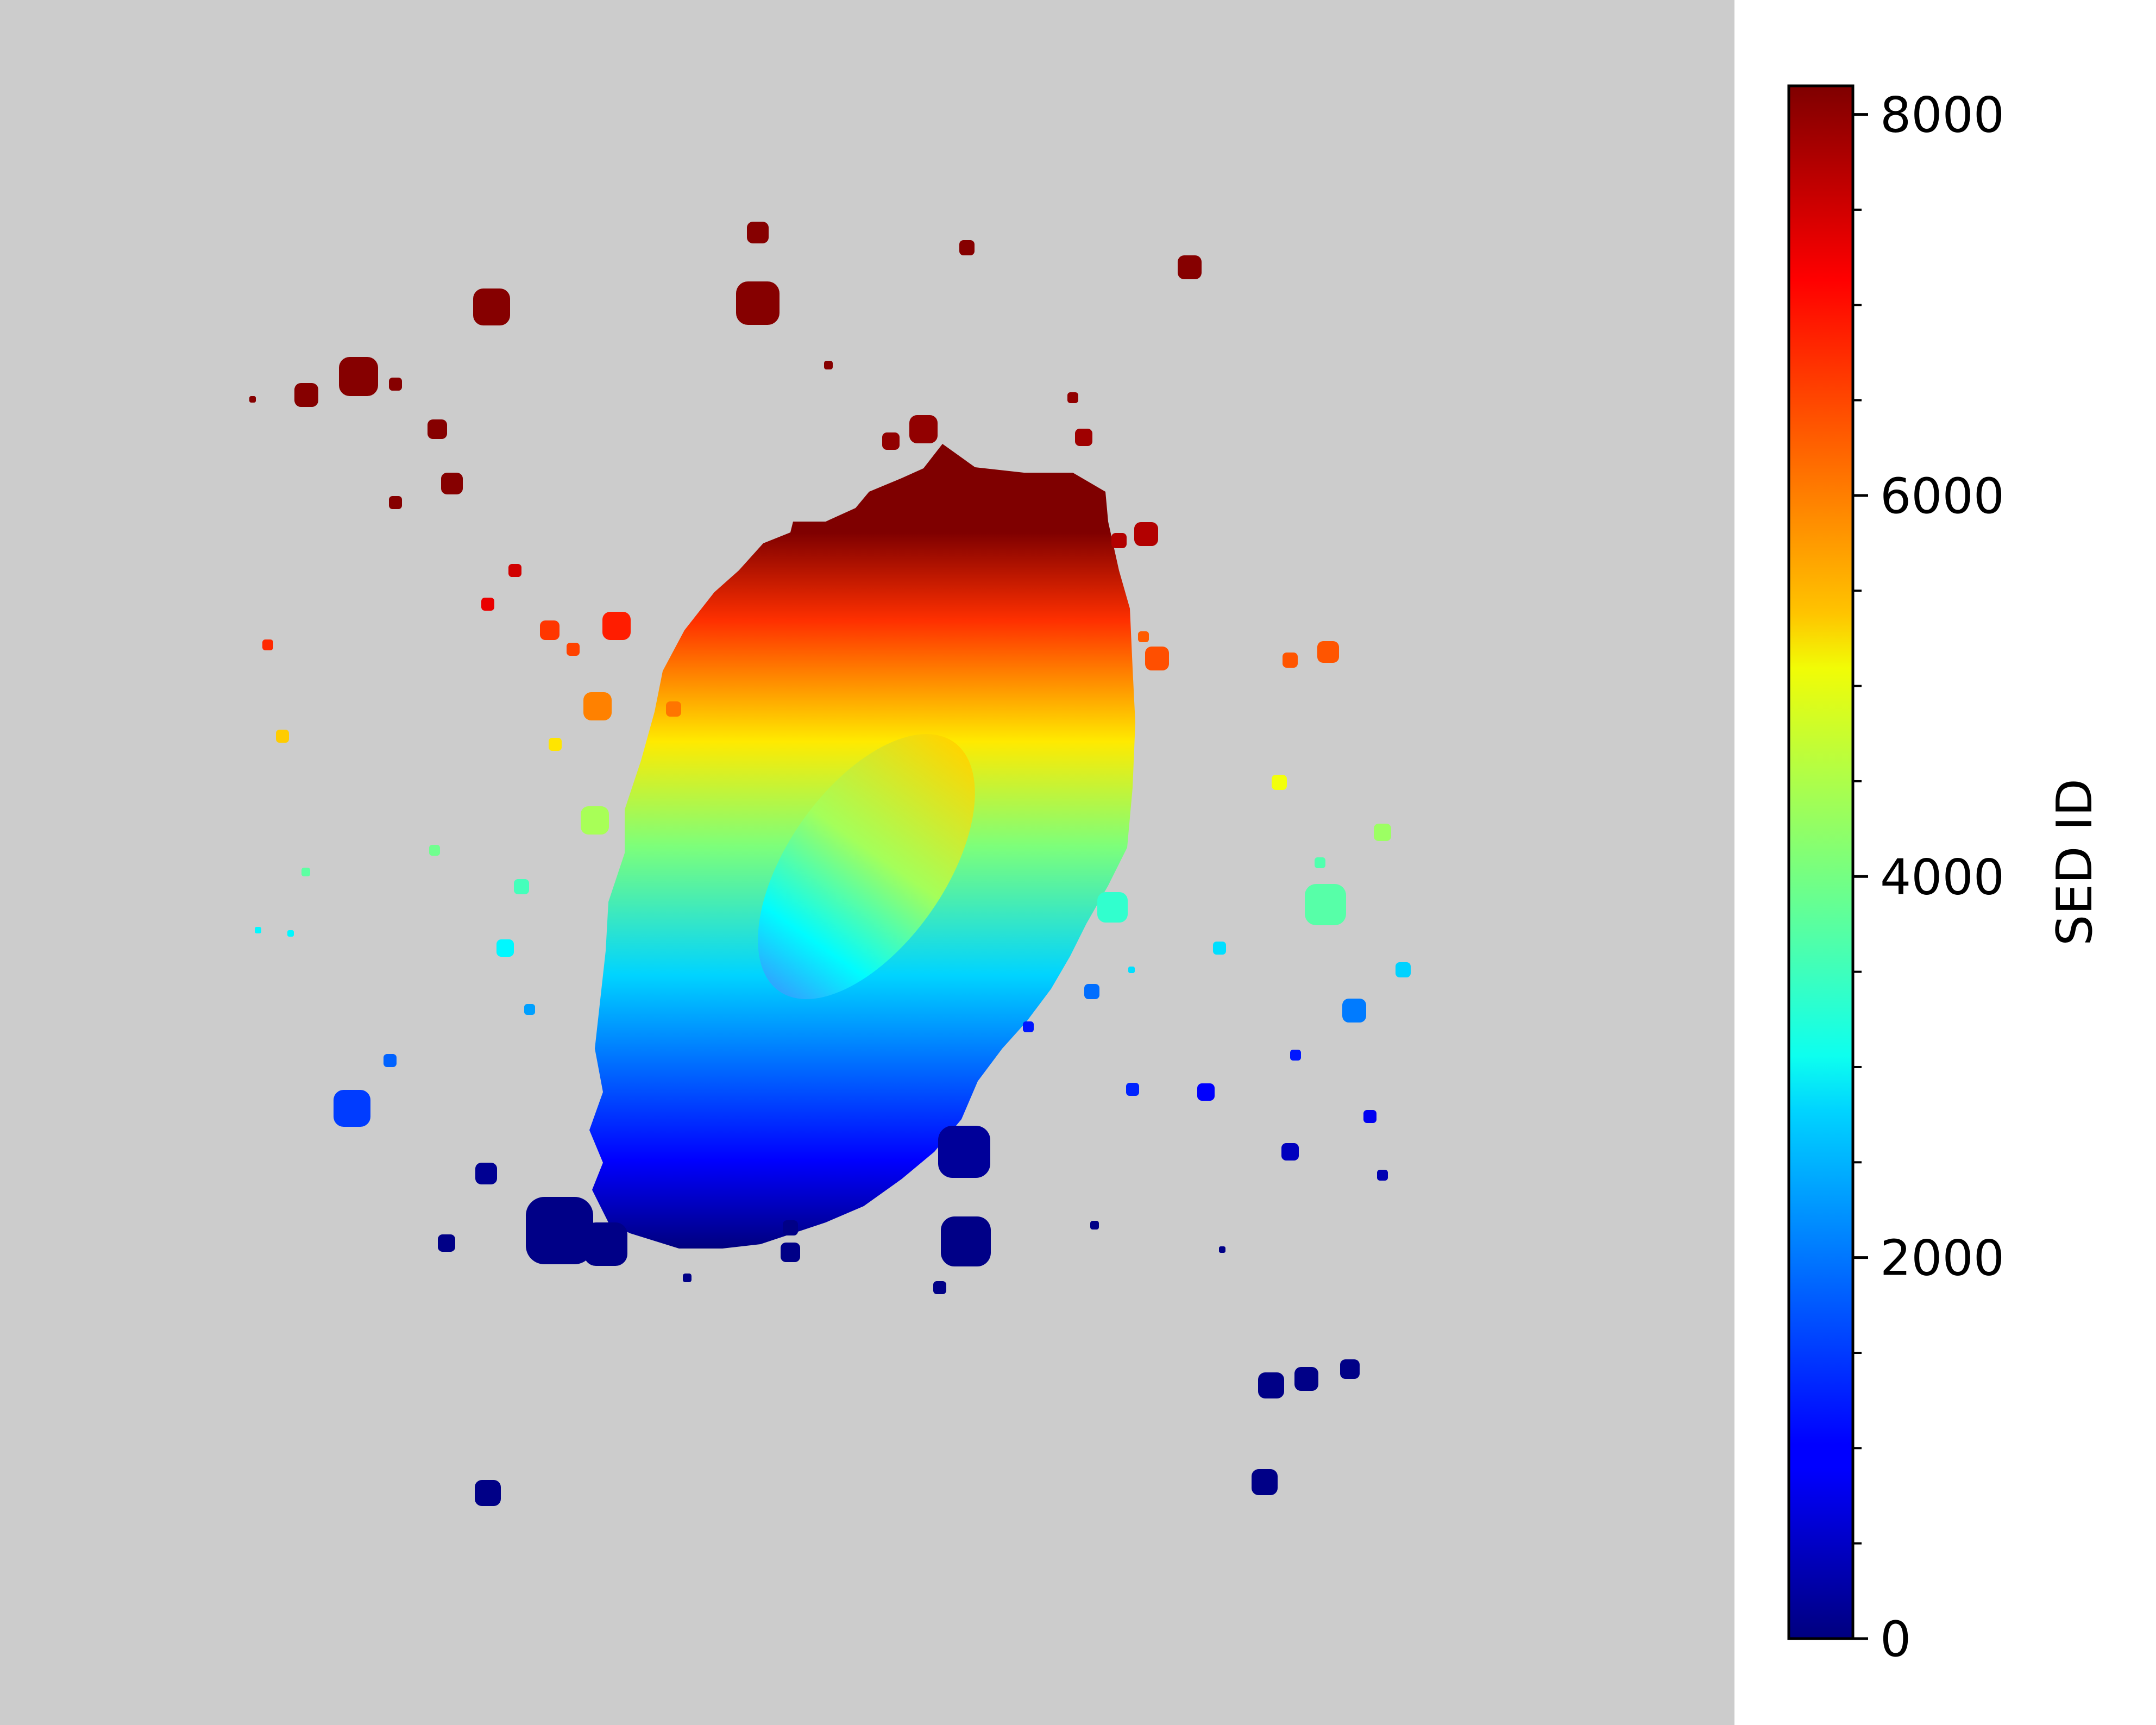 This screenshot has width=2156, height=1725. I want to click on colorbar-label: SED ID, so click(2074, 862).